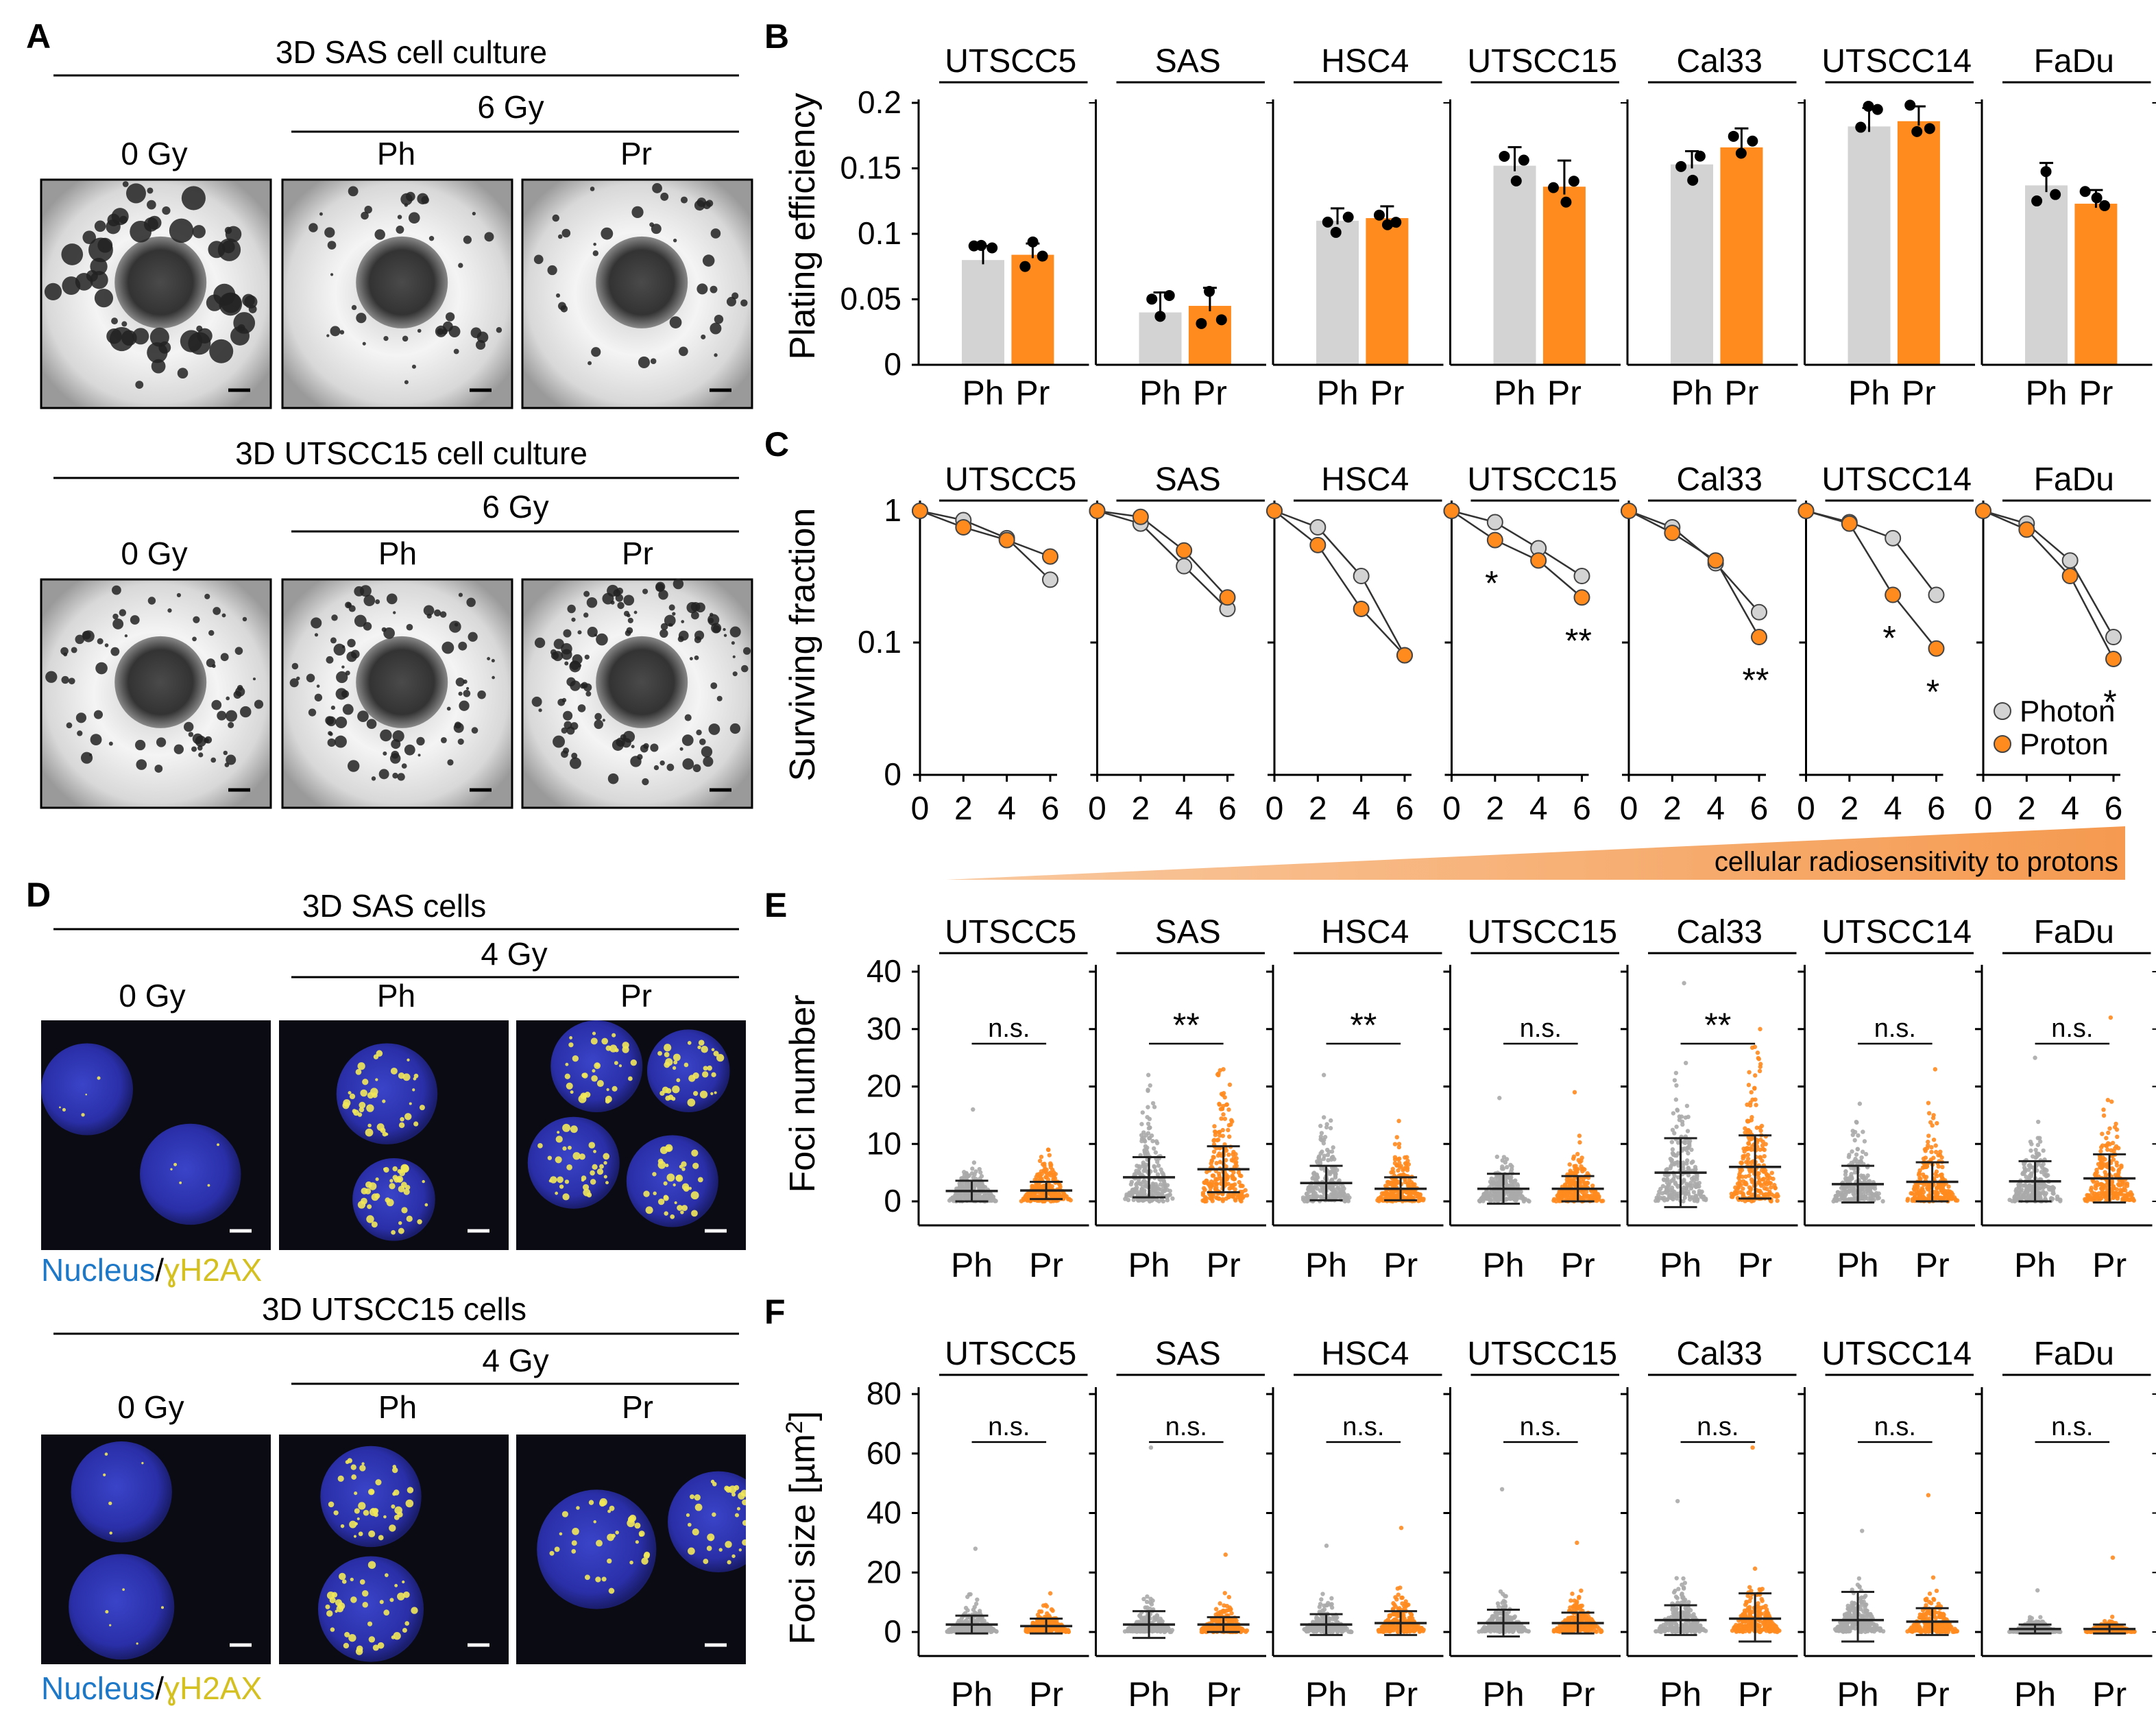 The height and width of the screenshot is (1728, 2156). I want to click on cell-line-header: UTSCC14, so click(1896, 1354).